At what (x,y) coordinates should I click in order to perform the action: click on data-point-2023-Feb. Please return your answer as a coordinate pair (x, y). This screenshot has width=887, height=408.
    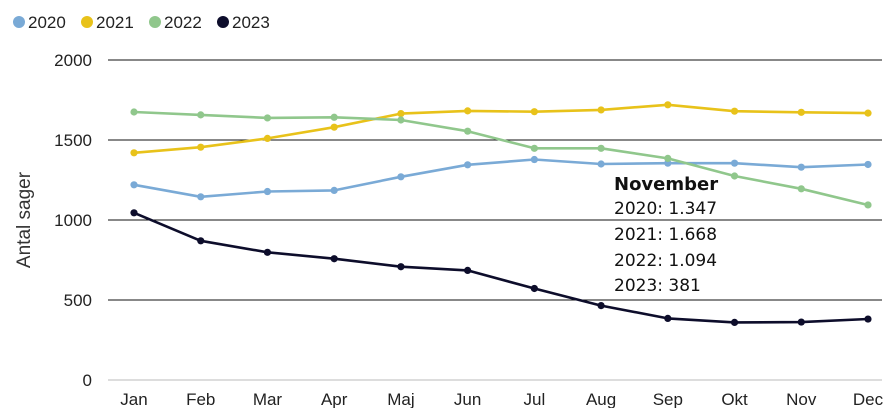
    Looking at the image, I should click on (201, 241).